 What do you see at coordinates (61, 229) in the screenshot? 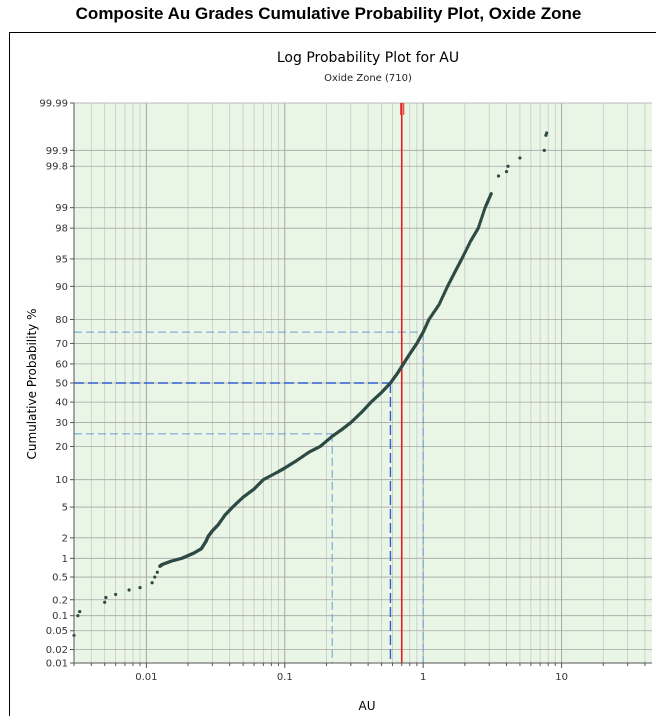
I see `y-tick-label: 98` at bounding box center [61, 229].